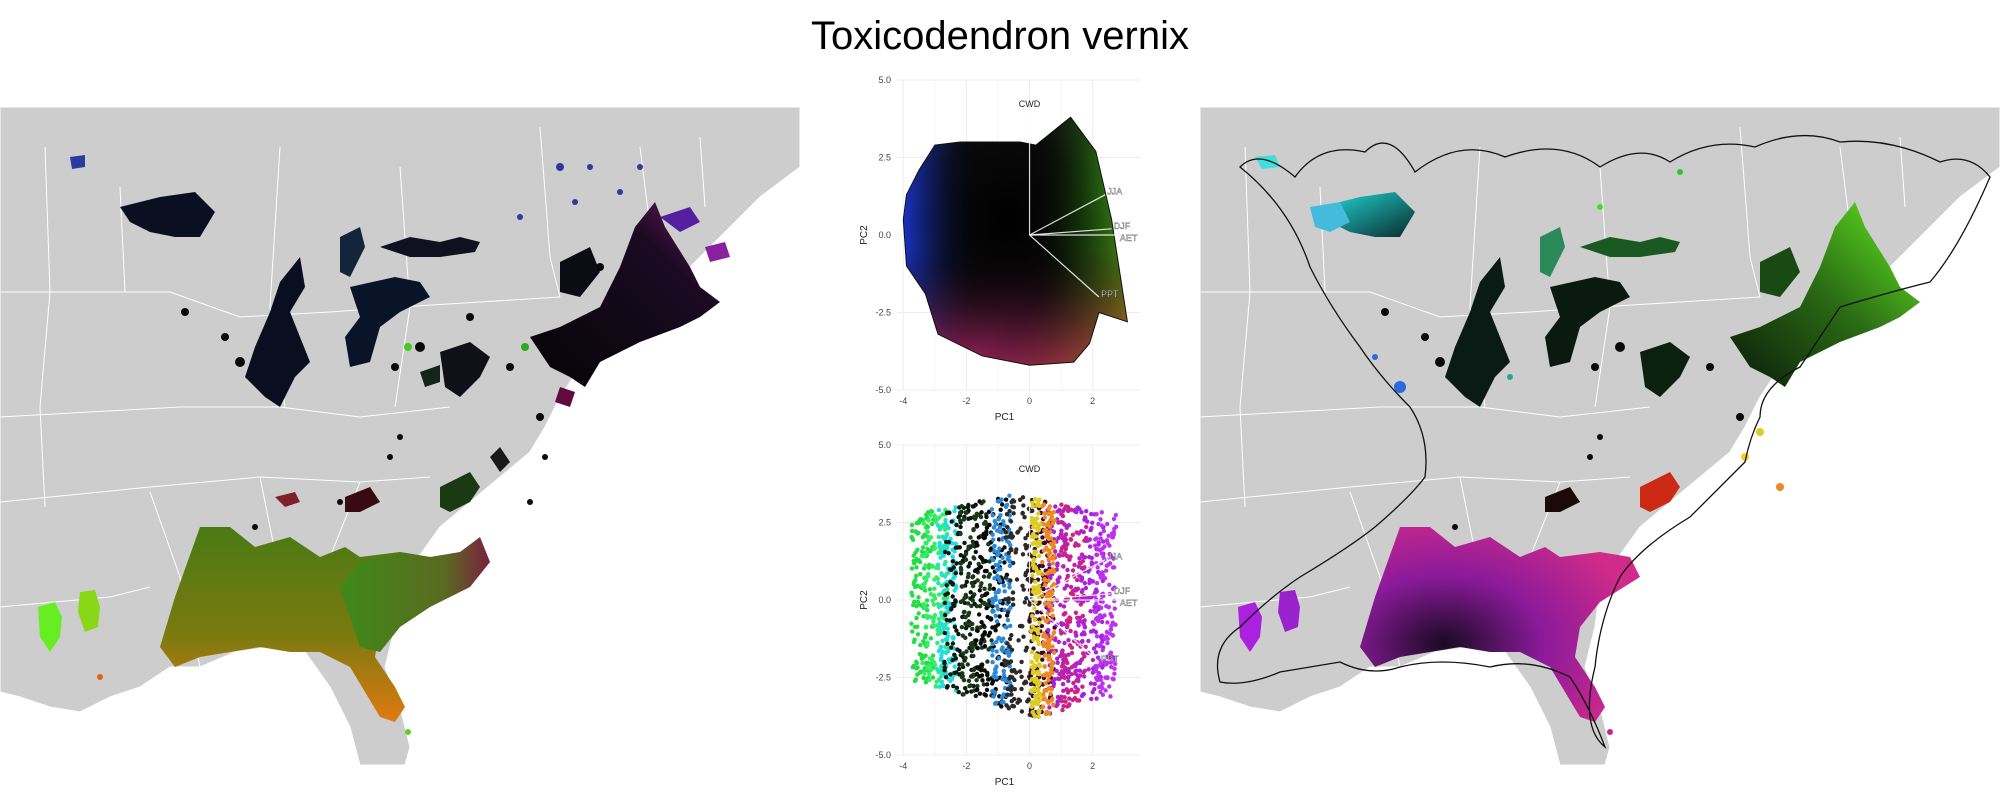 The height and width of the screenshot is (805, 2000). What do you see at coordinates (884, 80) in the screenshot?
I see `pca-y-tick-label: 5.0` at bounding box center [884, 80].